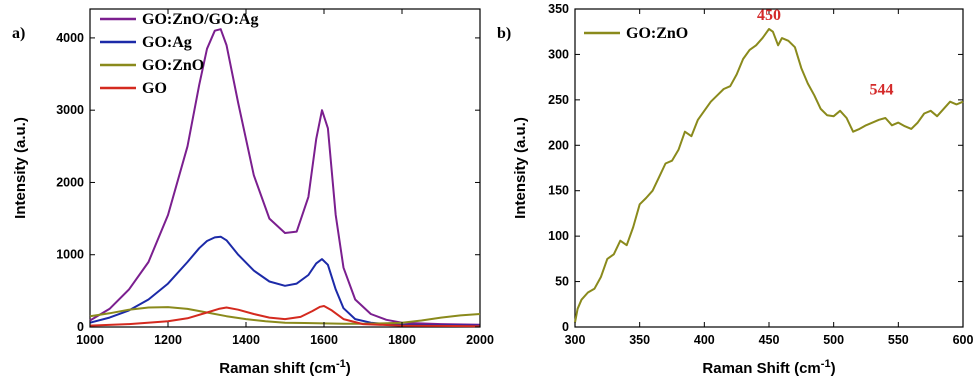  What do you see at coordinates (70, 110) in the screenshot?
I see `y-tick-label: 3000` at bounding box center [70, 110].